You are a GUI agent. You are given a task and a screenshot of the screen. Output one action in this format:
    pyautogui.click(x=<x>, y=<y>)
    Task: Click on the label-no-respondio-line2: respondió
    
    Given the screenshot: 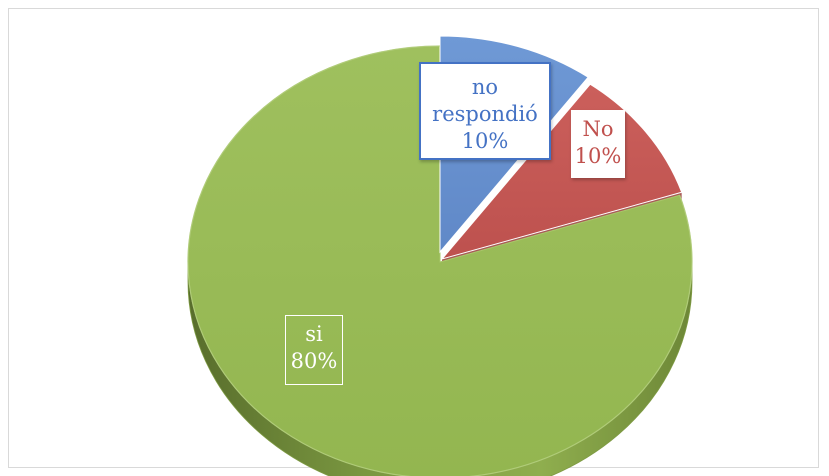 What is the action you would take?
    pyautogui.click(x=485, y=114)
    